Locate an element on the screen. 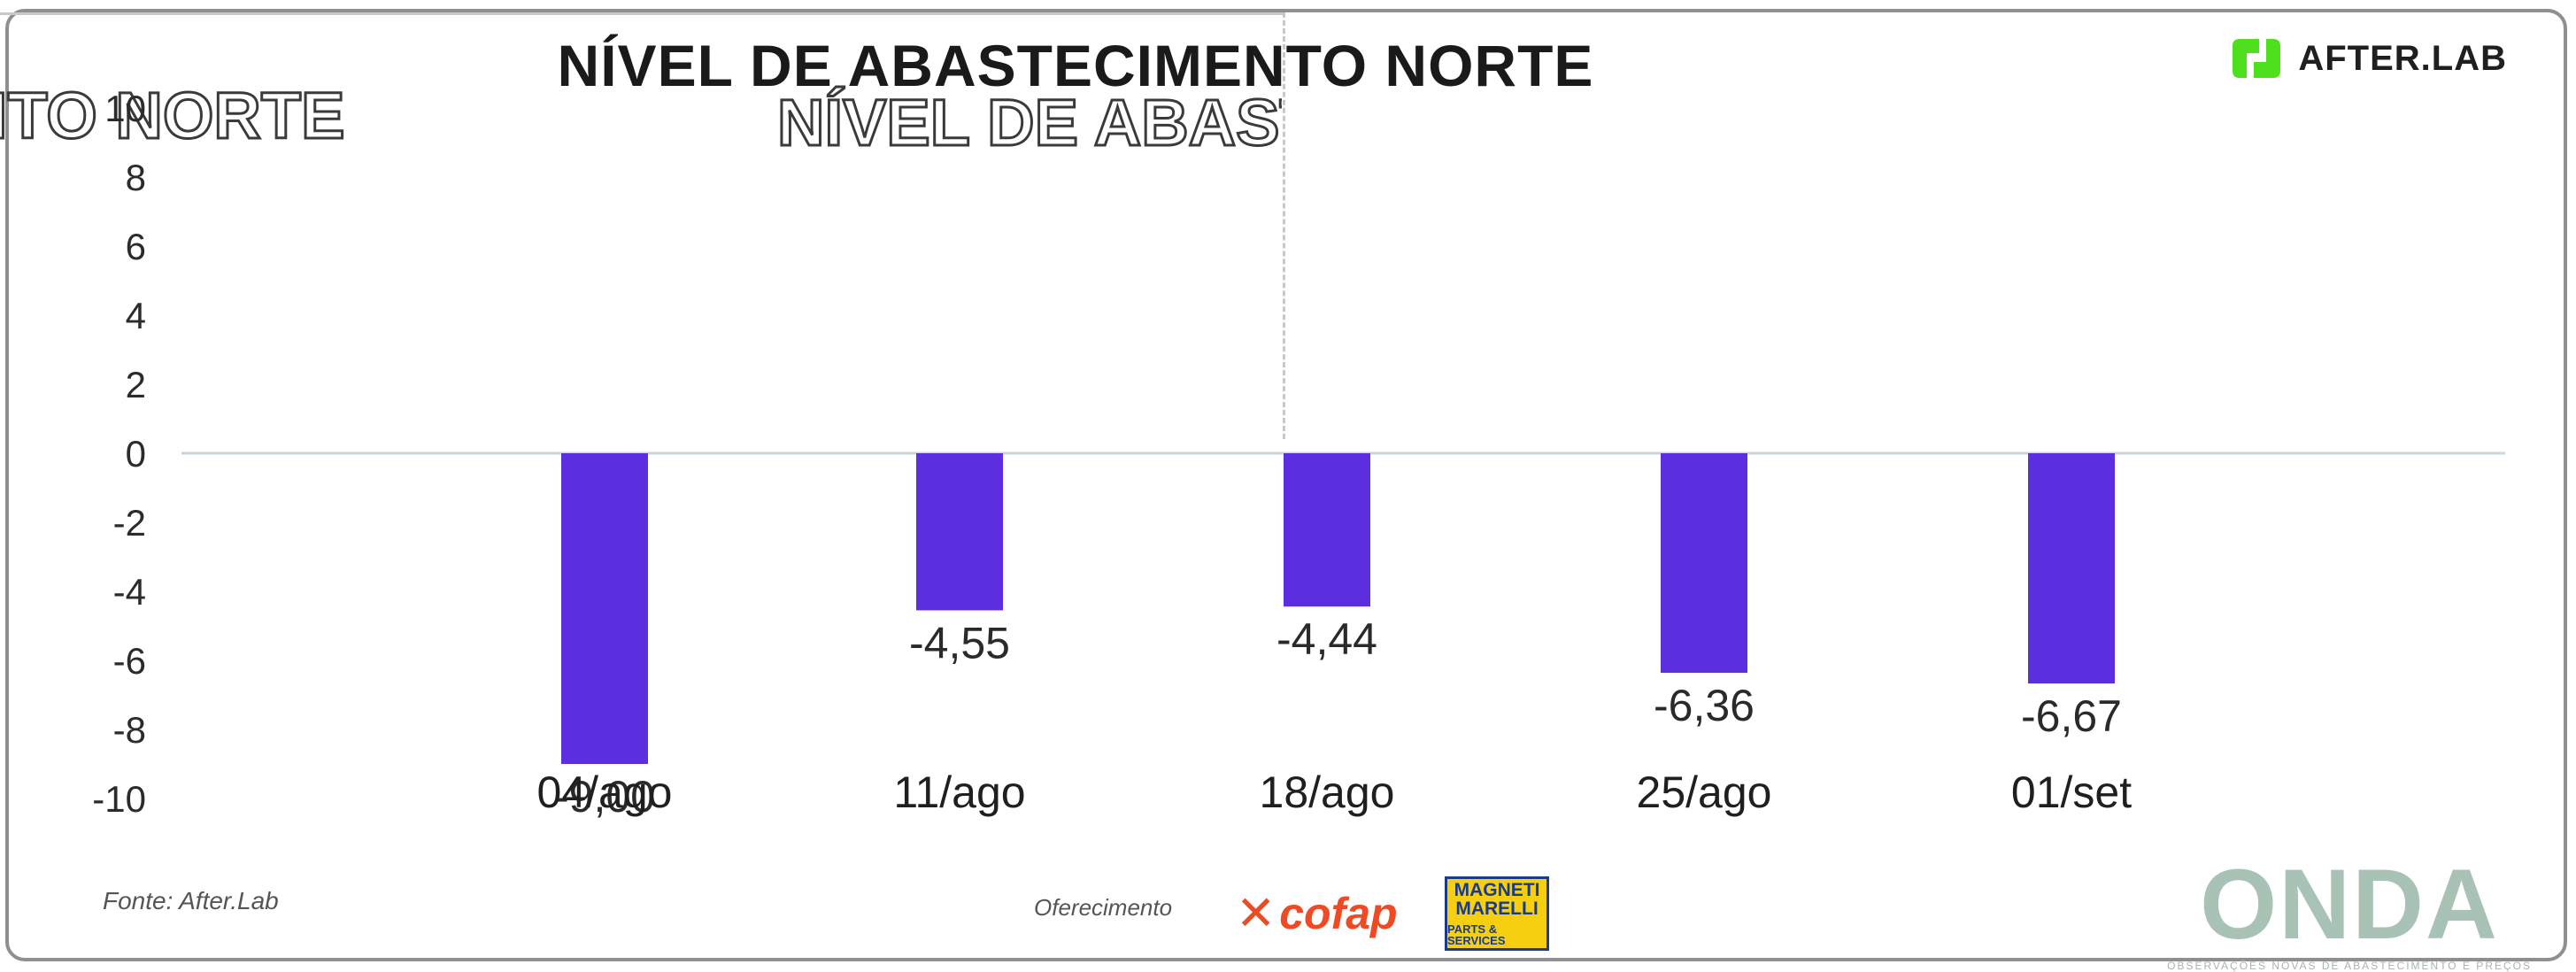  cofap-wordmark: cofap is located at coordinates (1338, 913).